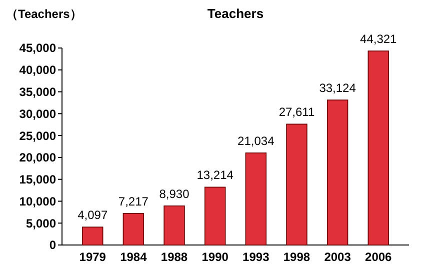 This screenshot has height=270, width=421. Describe the element at coordinates (37, 48) in the screenshot. I see `y-tick-label: 45,000` at that location.